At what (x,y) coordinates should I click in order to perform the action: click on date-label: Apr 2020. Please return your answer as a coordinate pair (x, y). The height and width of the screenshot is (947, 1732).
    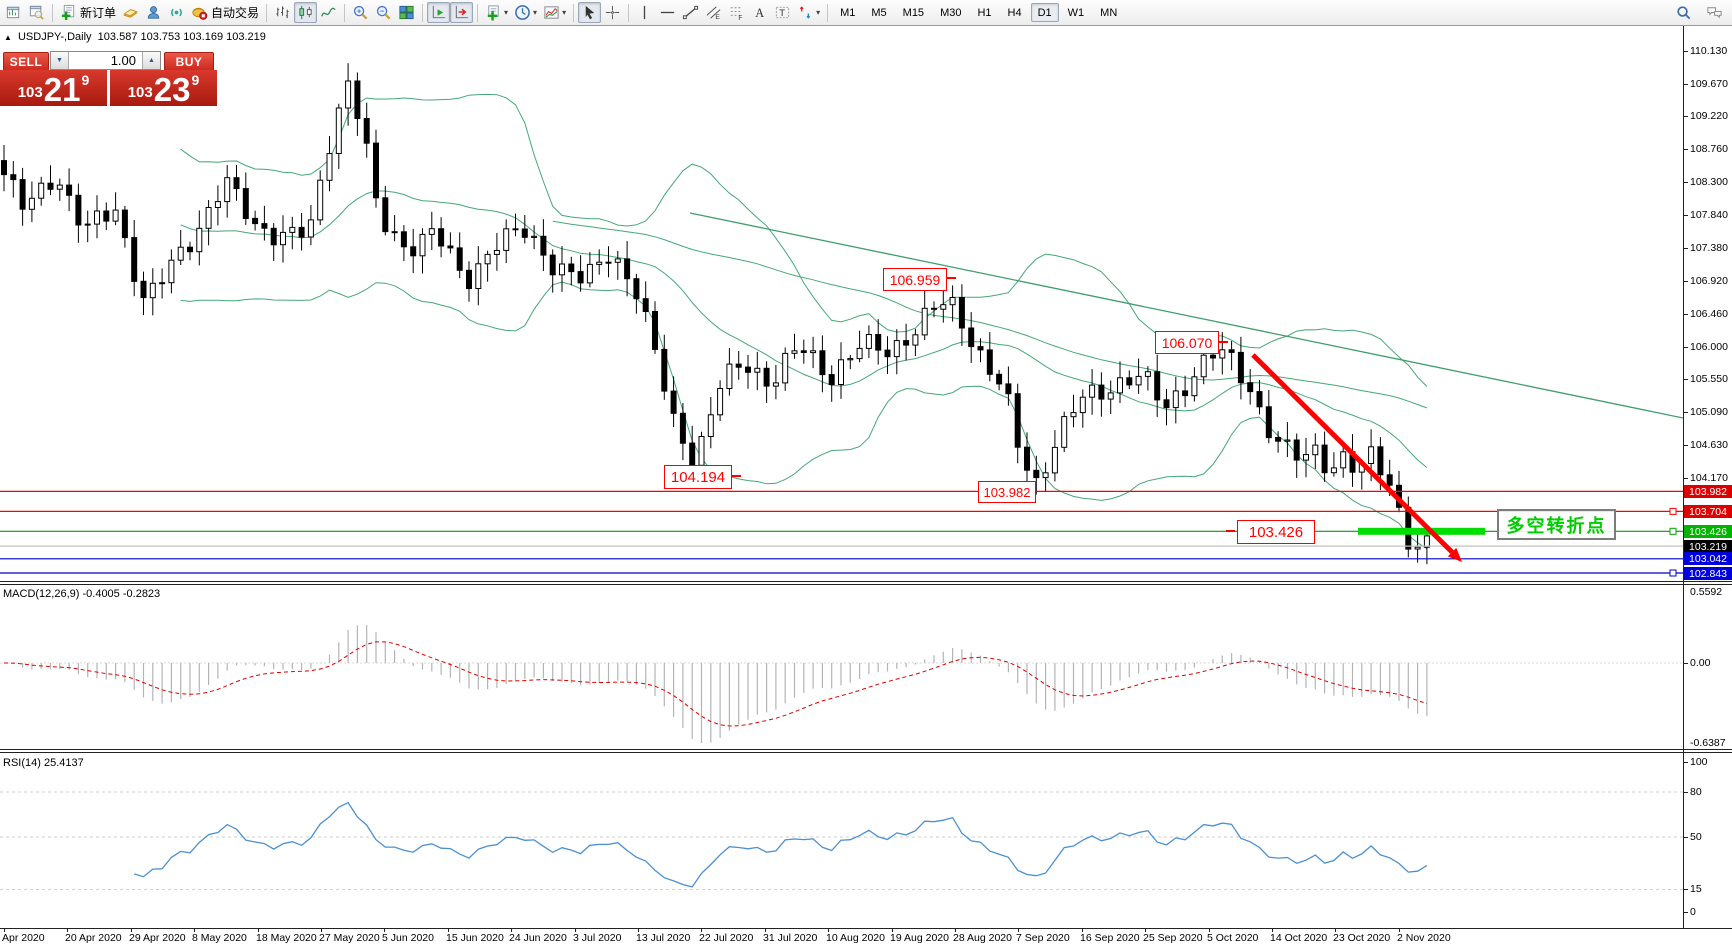
    Looking at the image, I should click on (23, 938).